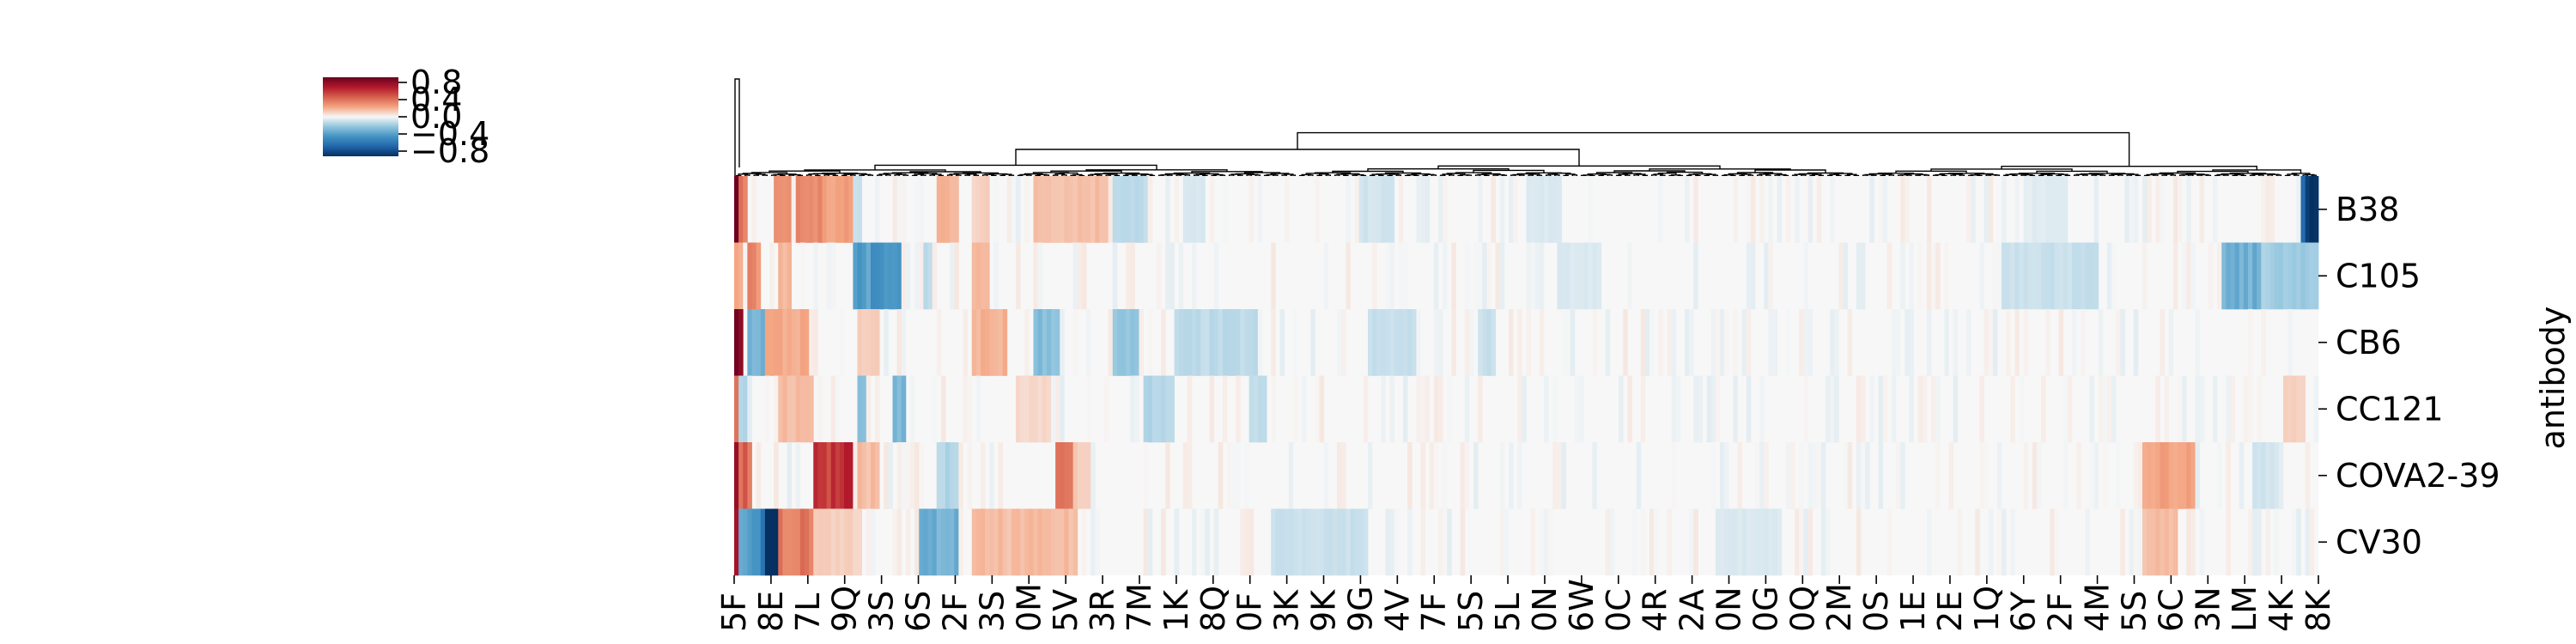 This screenshot has width=2576, height=644. What do you see at coordinates (1802, 609) in the screenshot?
I see `column-tick-label: 0Q` at bounding box center [1802, 609].